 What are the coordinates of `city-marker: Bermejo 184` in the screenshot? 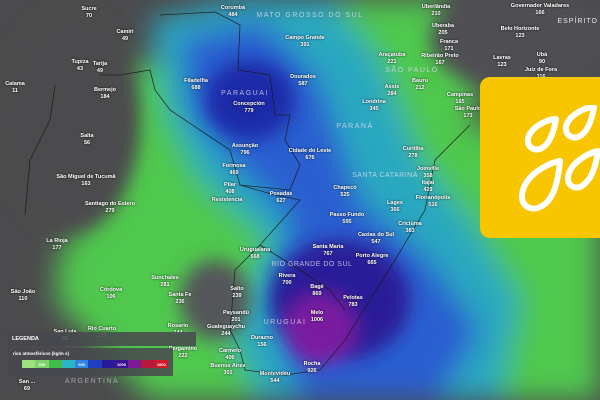 It's located at (105, 93).